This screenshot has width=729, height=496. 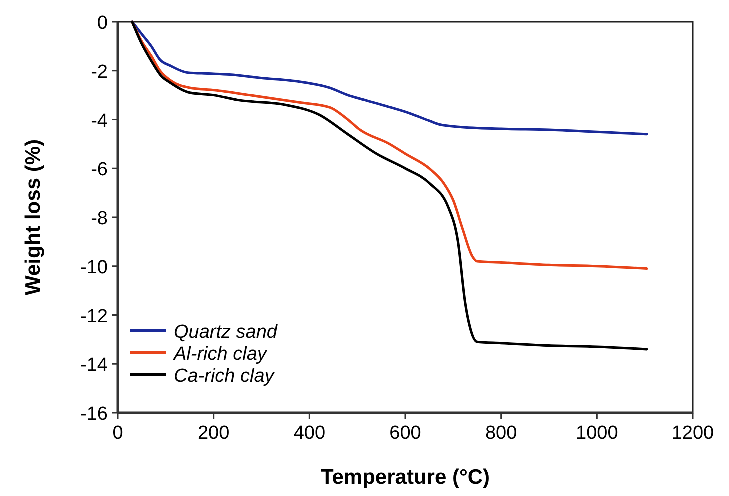 I want to click on legend-label: Ca-rich clay, so click(x=225, y=376).